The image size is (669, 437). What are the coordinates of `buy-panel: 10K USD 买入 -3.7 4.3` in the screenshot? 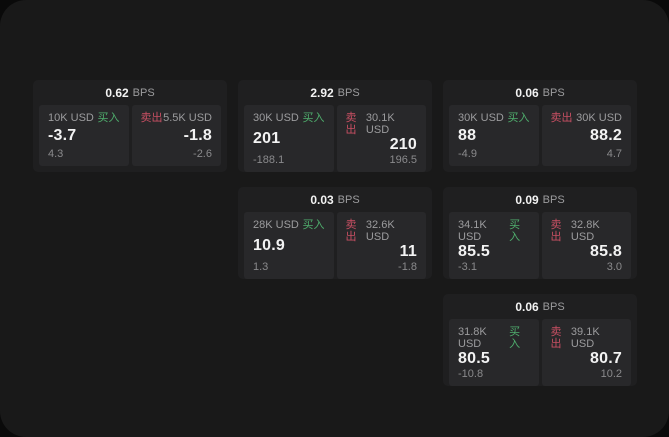 It's located at (84, 135).